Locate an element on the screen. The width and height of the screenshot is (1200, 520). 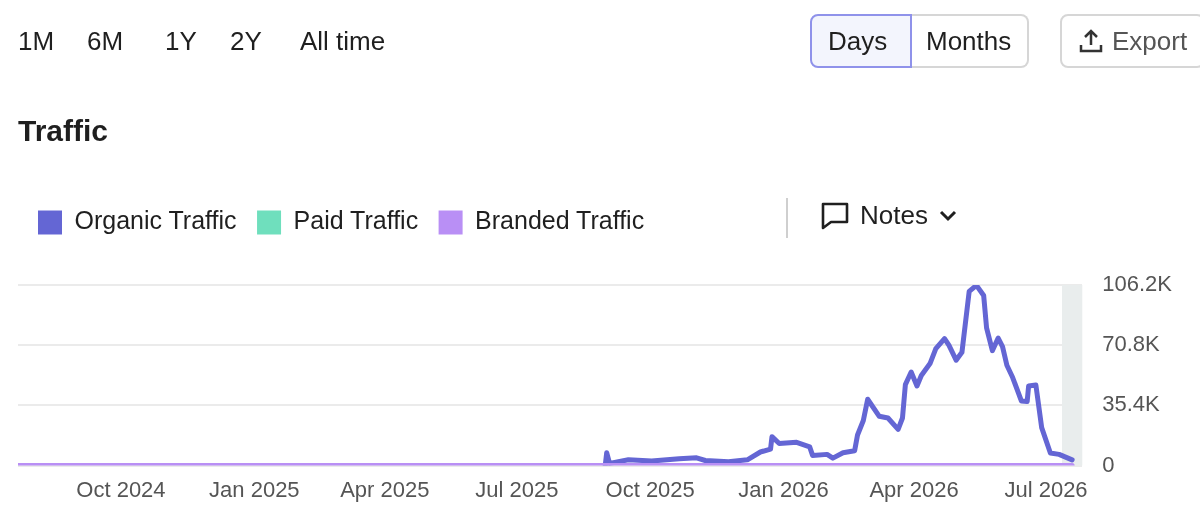
y-tick-label: 70.8K is located at coordinates (1131, 344).